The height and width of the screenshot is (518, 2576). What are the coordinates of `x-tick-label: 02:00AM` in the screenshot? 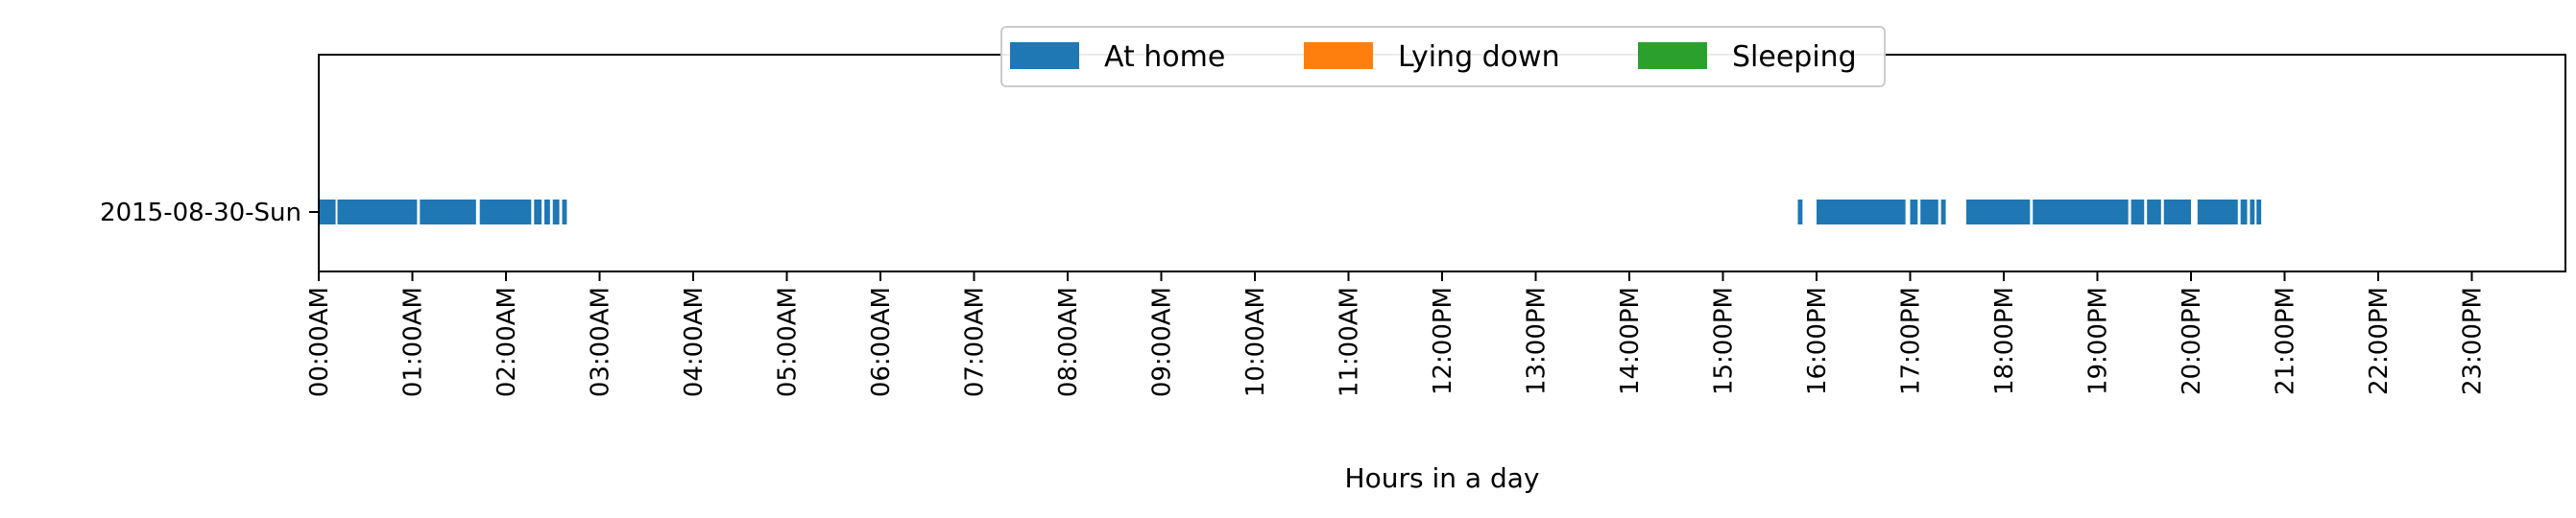 It's located at (507, 342).